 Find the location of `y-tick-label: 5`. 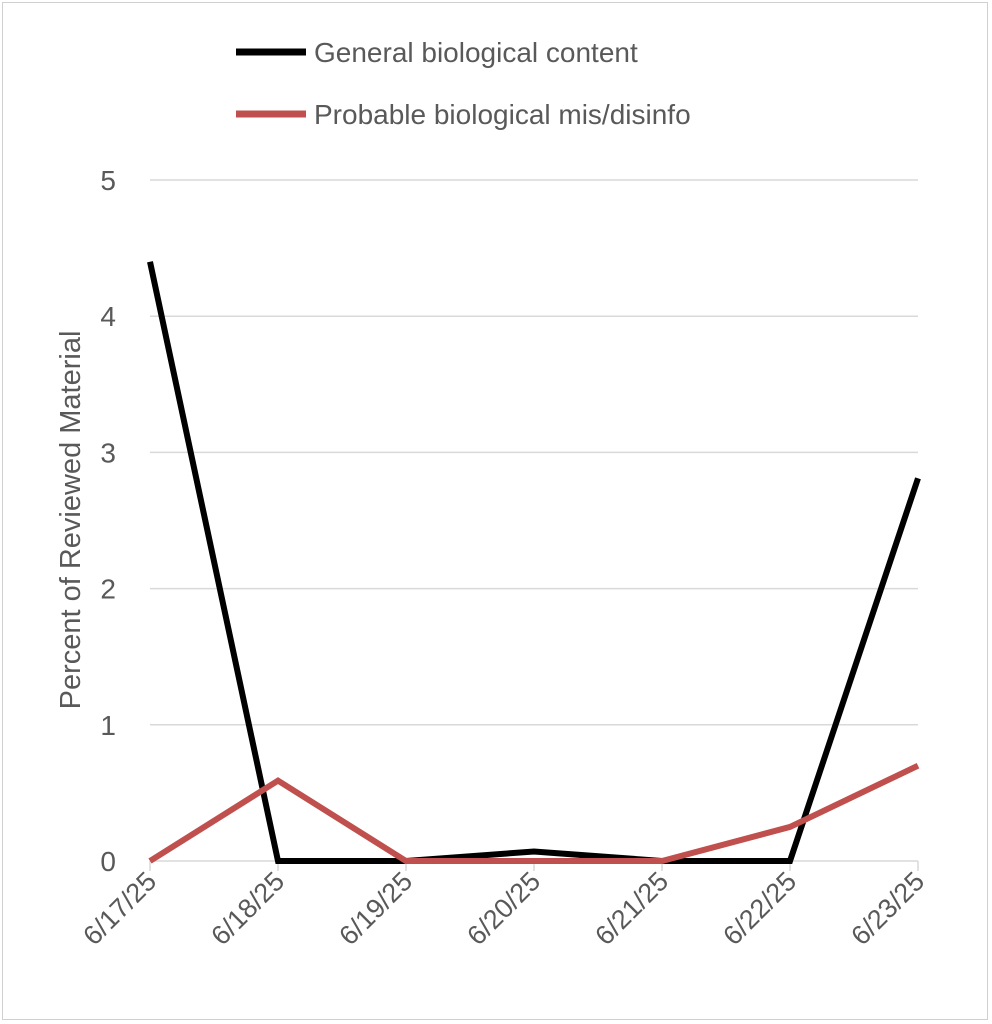

y-tick-label: 5 is located at coordinates (108, 180).